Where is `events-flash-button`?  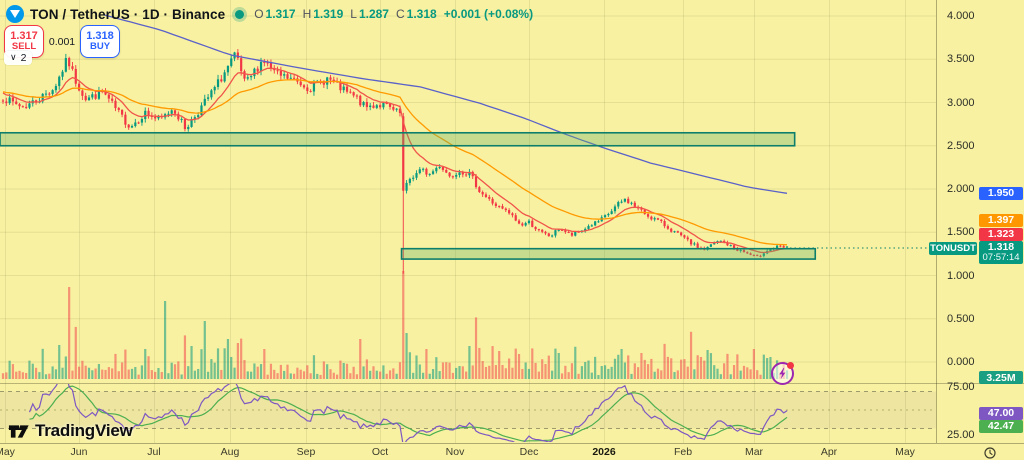
events-flash-button is located at coordinates (782, 373).